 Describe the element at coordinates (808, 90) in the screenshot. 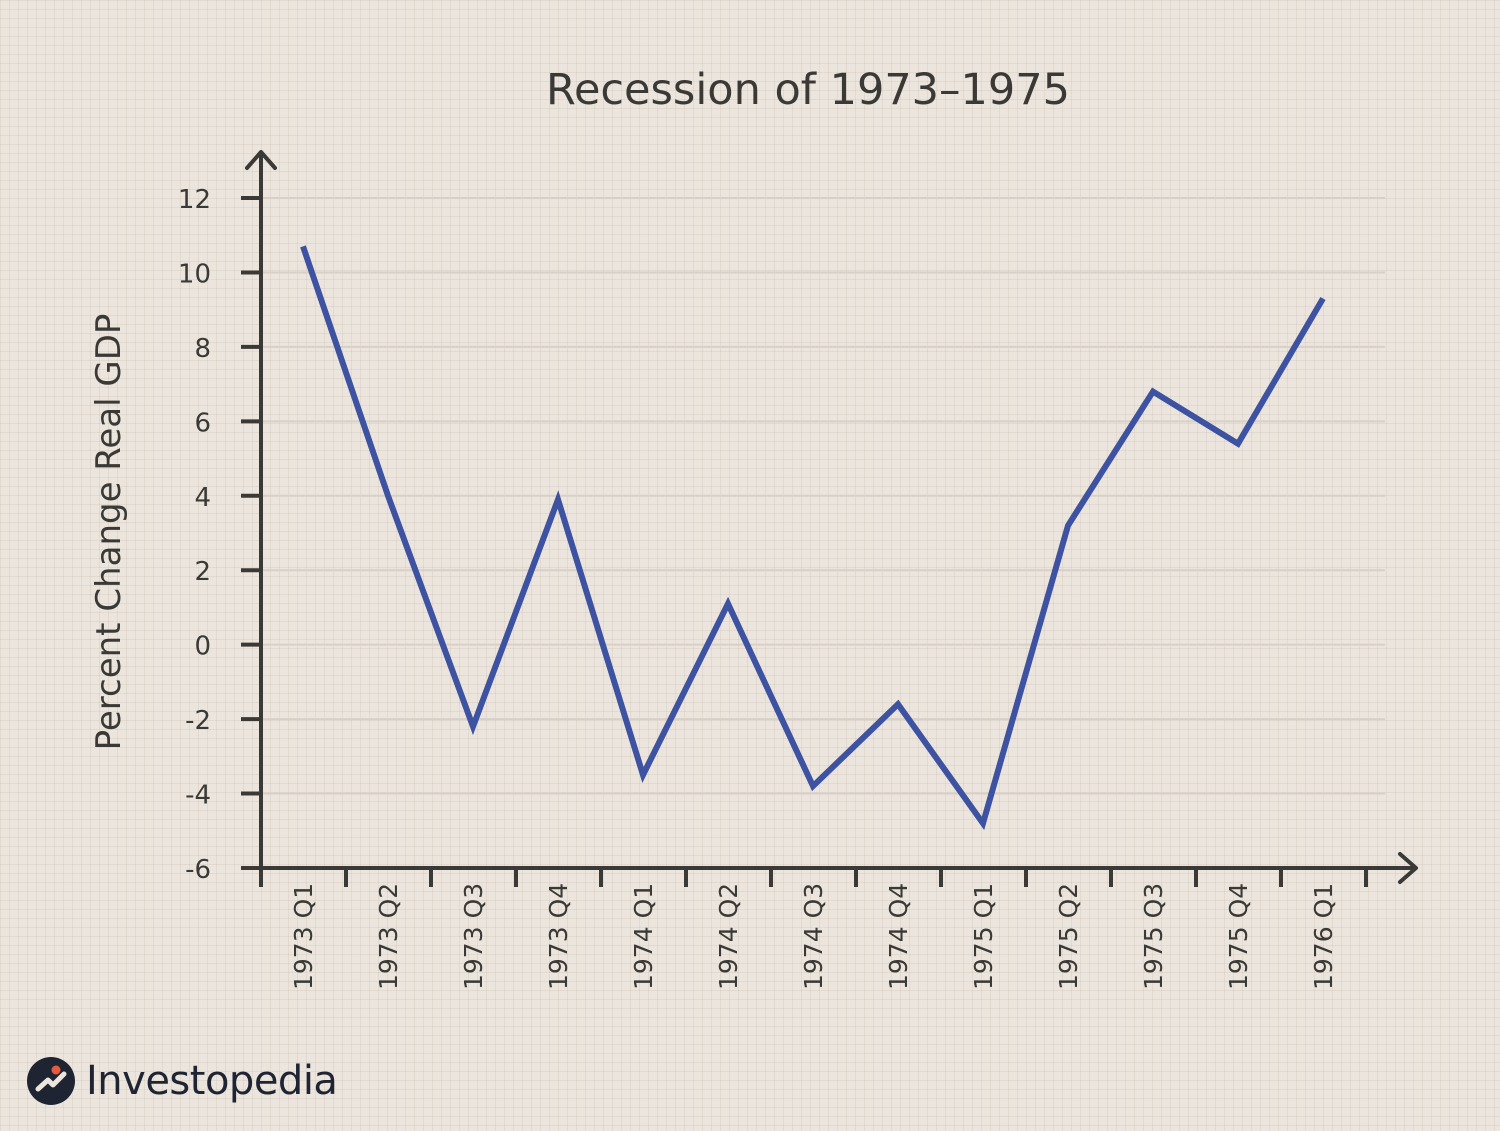

I see `chart-title: Recession of 1973–1975` at that location.